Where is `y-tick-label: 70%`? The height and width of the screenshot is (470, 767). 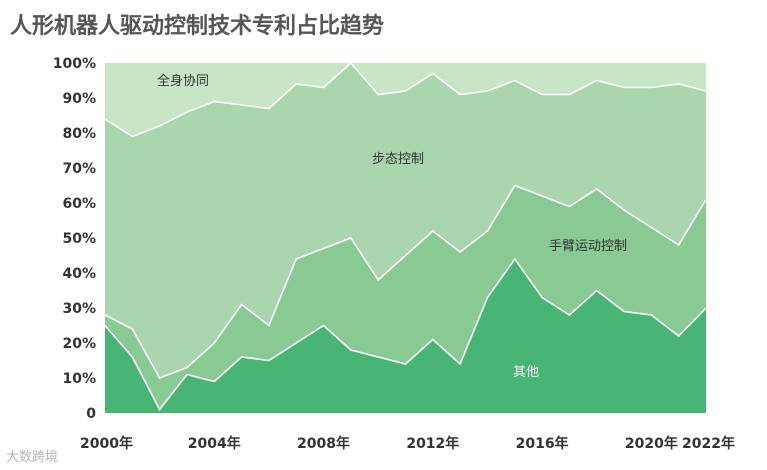 y-tick-label: 70% is located at coordinates (79, 169).